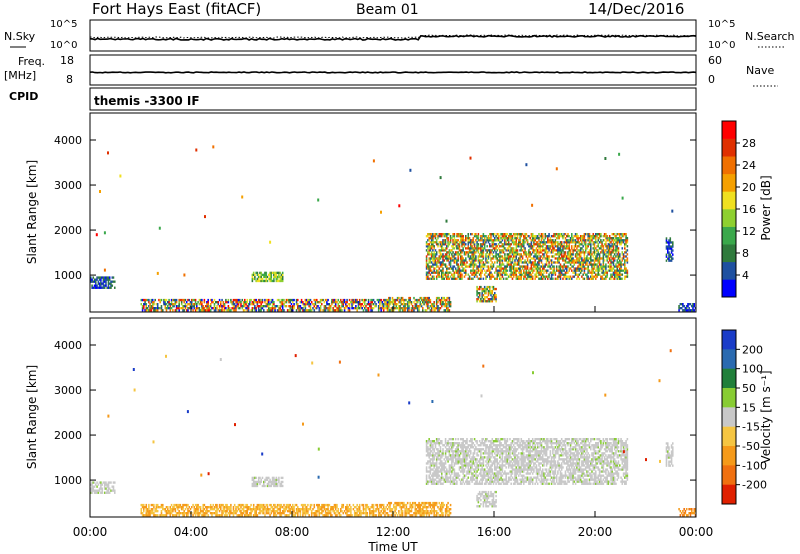 This screenshot has height=554, width=800. What do you see at coordinates (68, 140) in the screenshot?
I see `y-tick-label: 4000` at bounding box center [68, 140].